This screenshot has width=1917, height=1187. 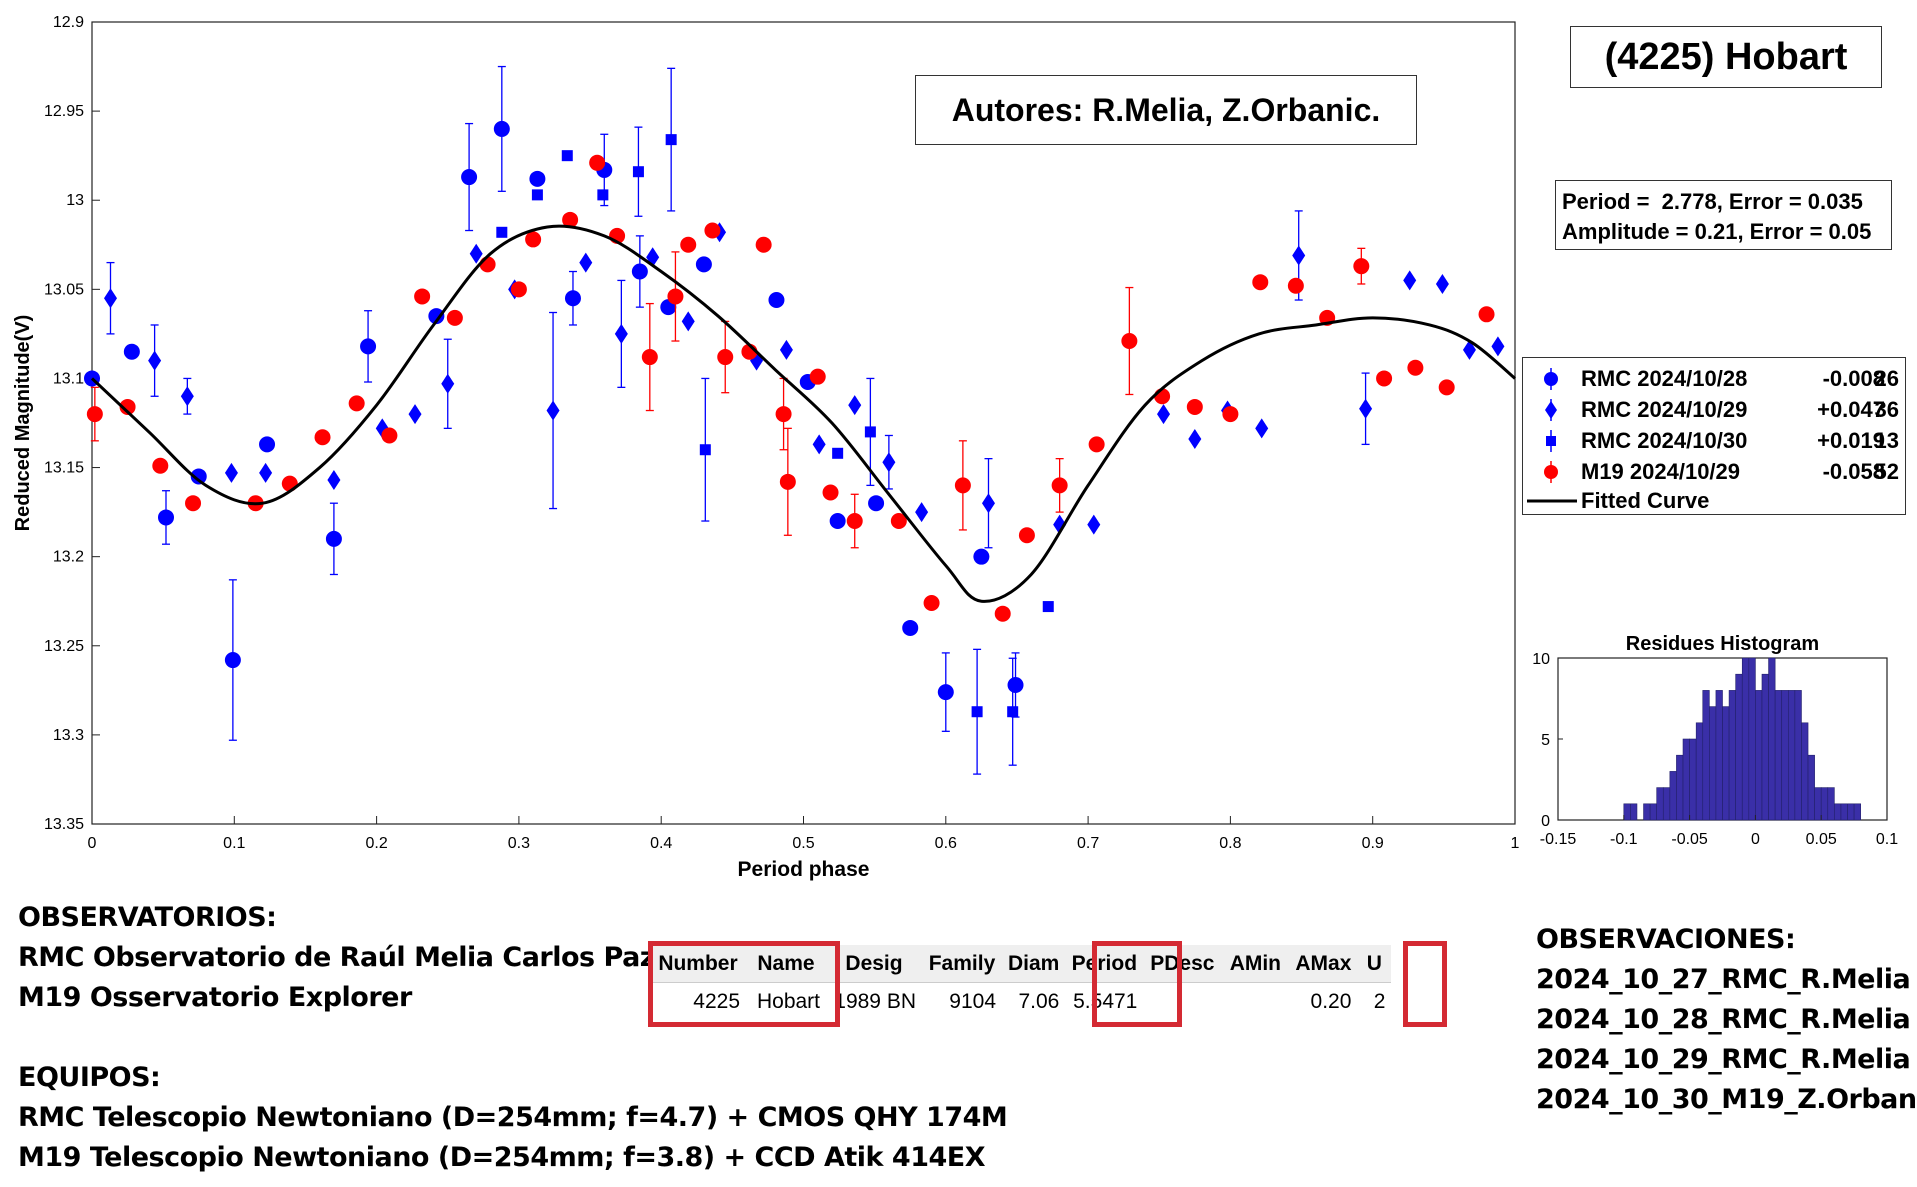 I want to click on cell-desig: 1989 BN, so click(x=874, y=1001).